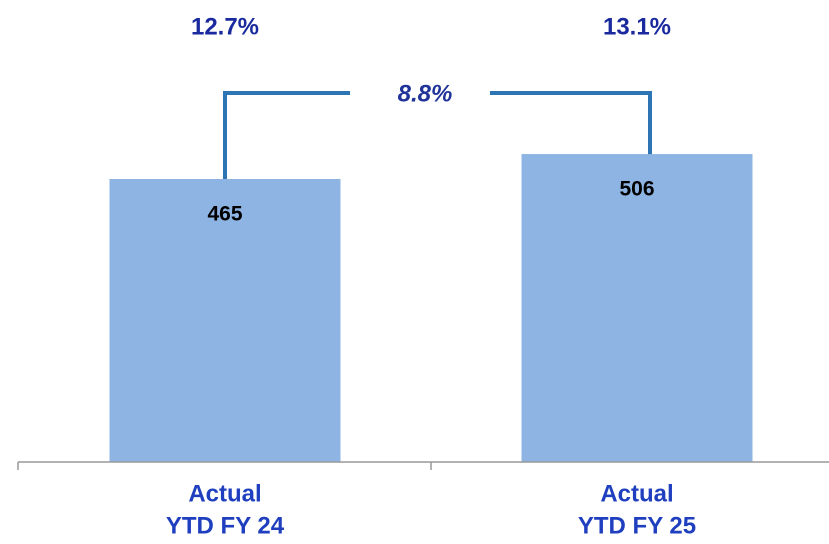 The width and height of the screenshot is (829, 544). Describe the element at coordinates (224, 214) in the screenshot. I see `value-label: 465` at that location.